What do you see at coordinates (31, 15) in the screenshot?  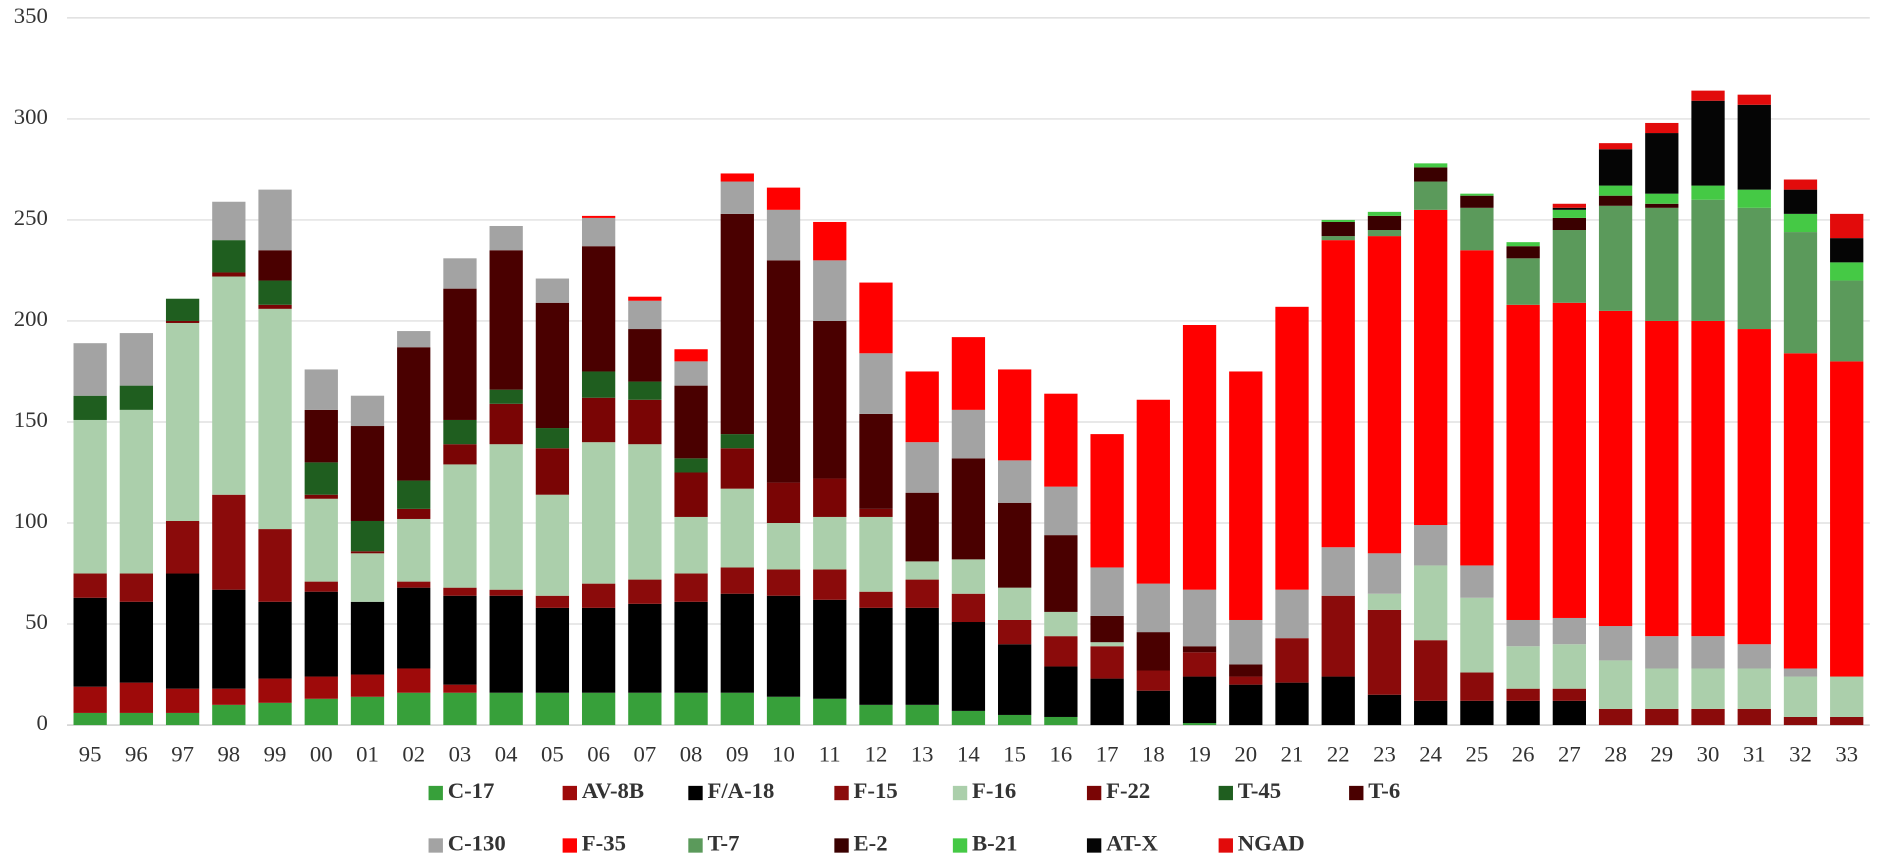 I see `y-tick-label: 350` at bounding box center [31, 15].